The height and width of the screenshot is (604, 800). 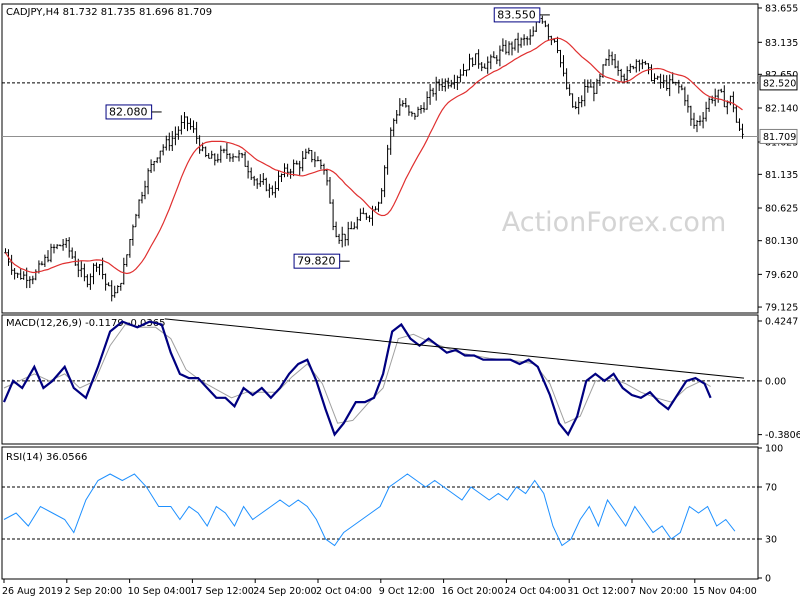 I want to click on price-panel-title: CADJPY,H4 81.732 81.735 81.696 81.709, so click(x=109, y=12).